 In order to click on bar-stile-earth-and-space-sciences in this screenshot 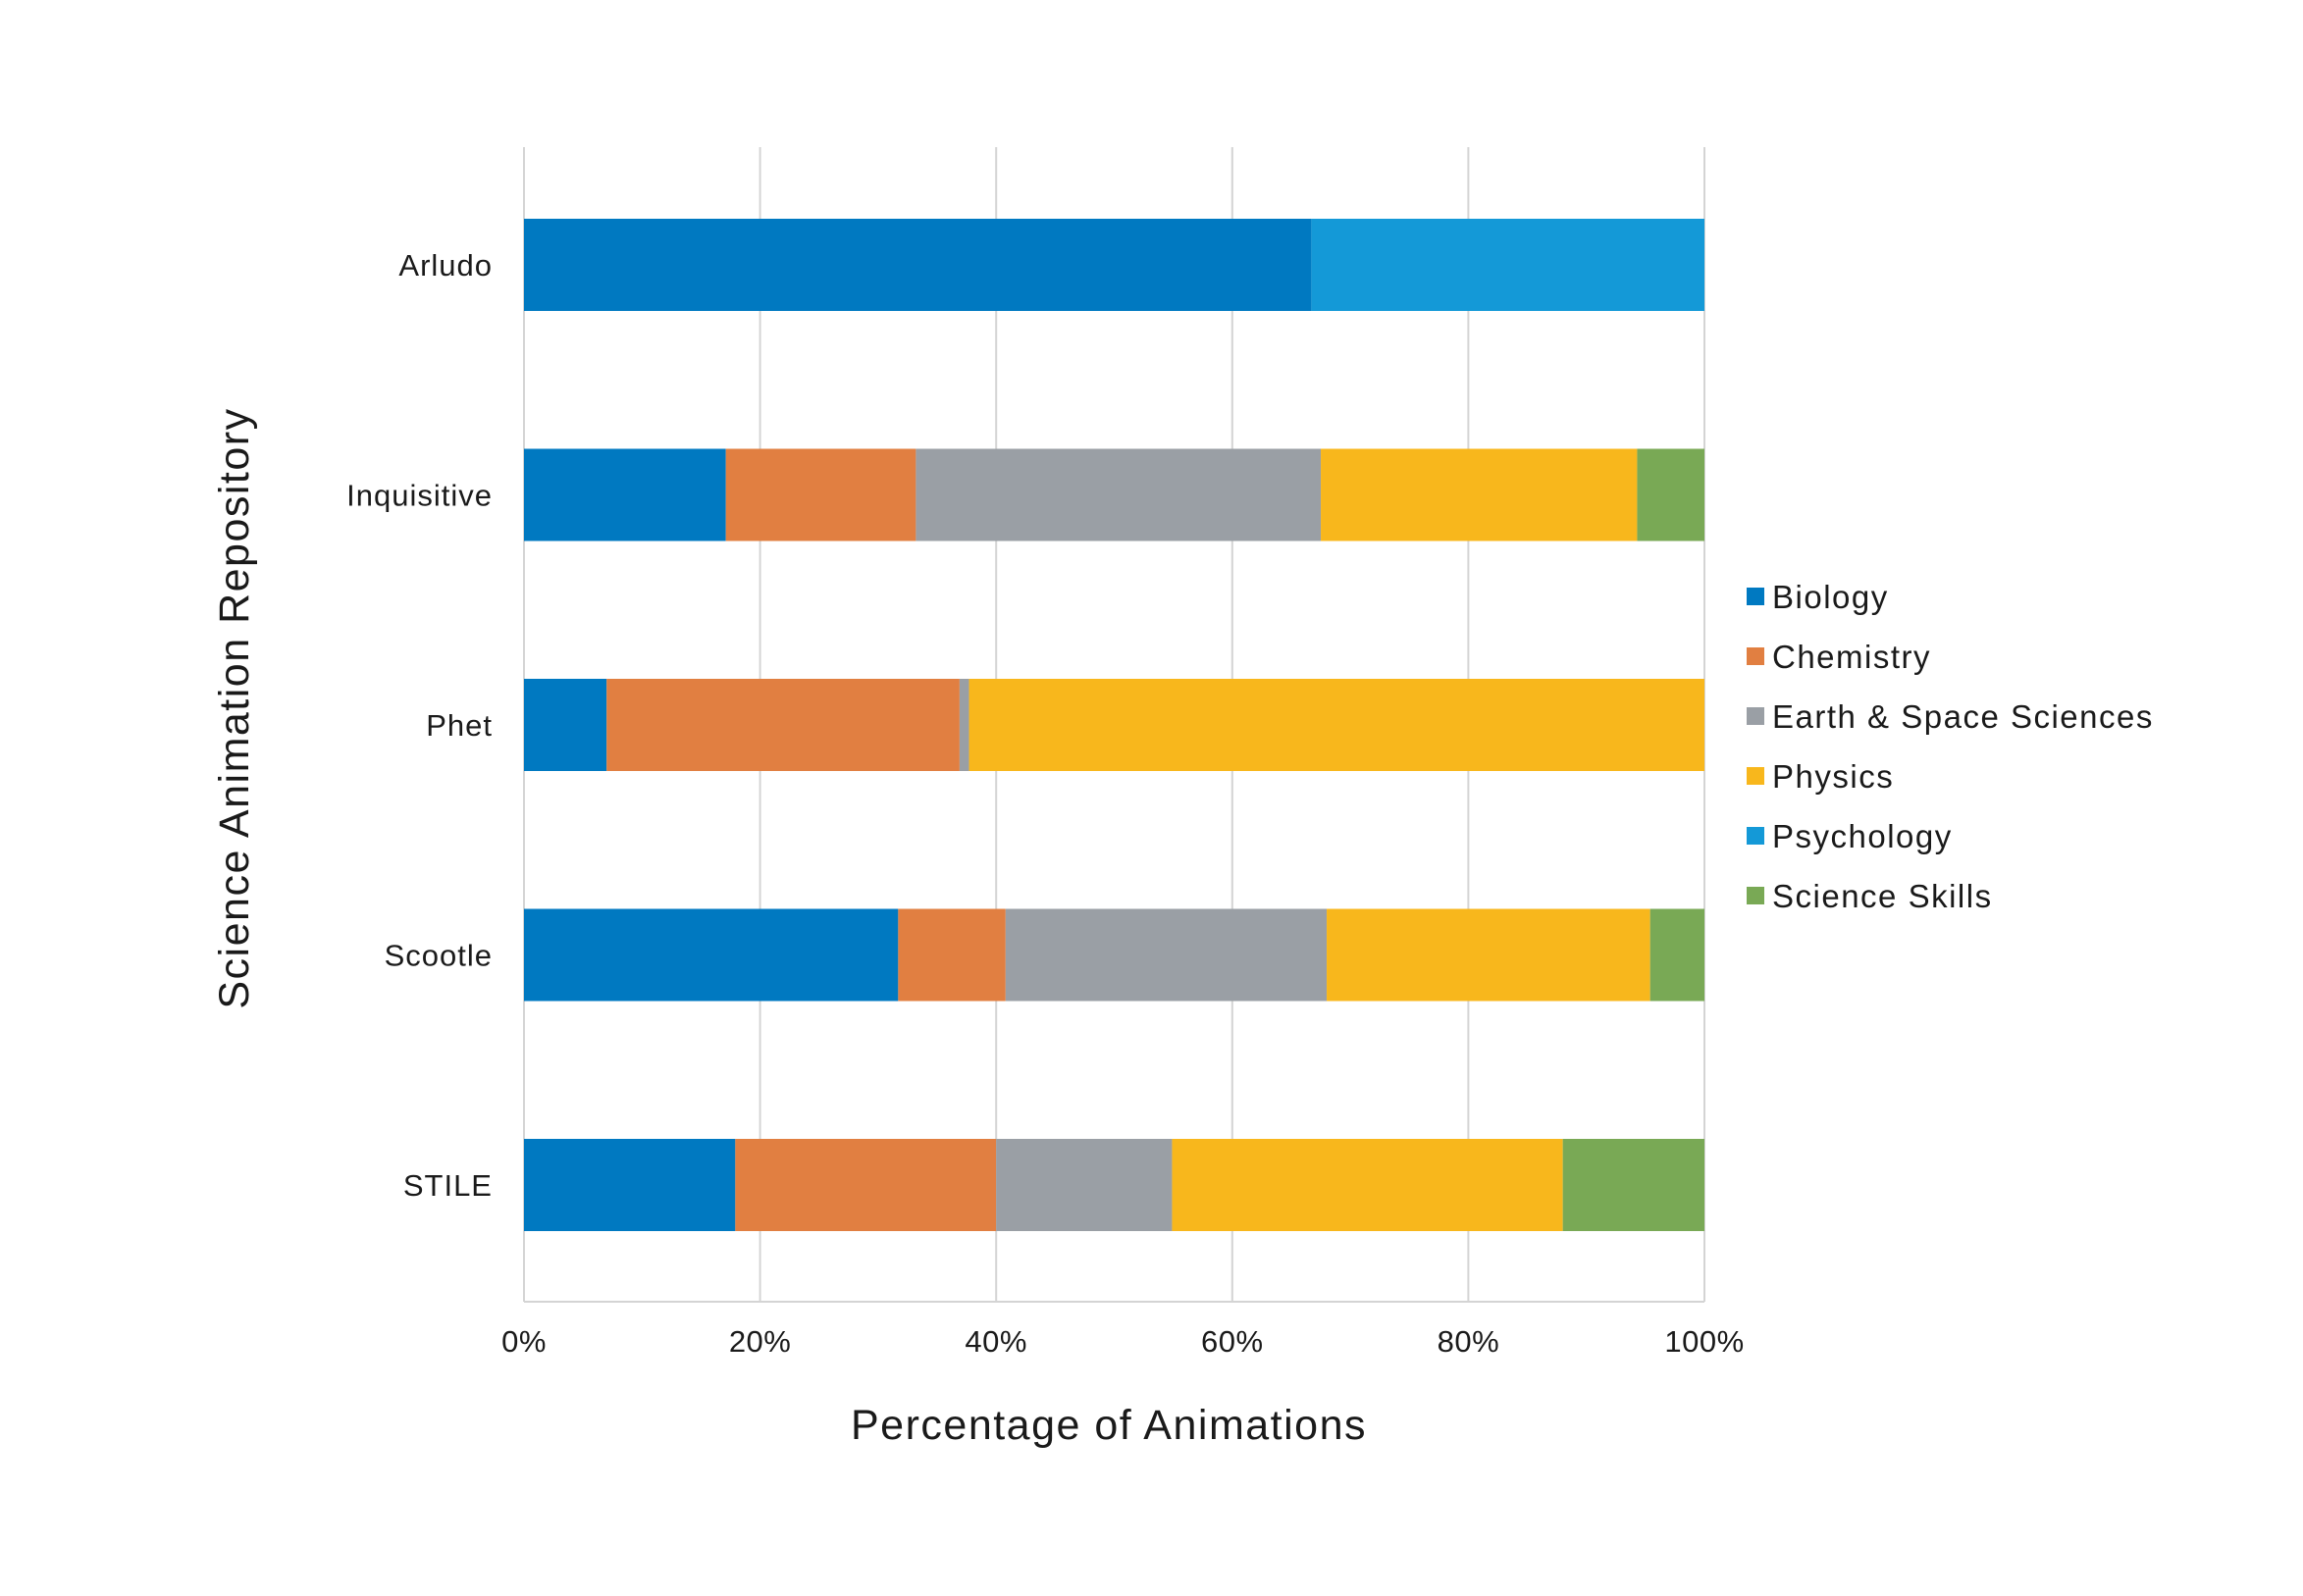, I will do `click(1084, 1185)`.